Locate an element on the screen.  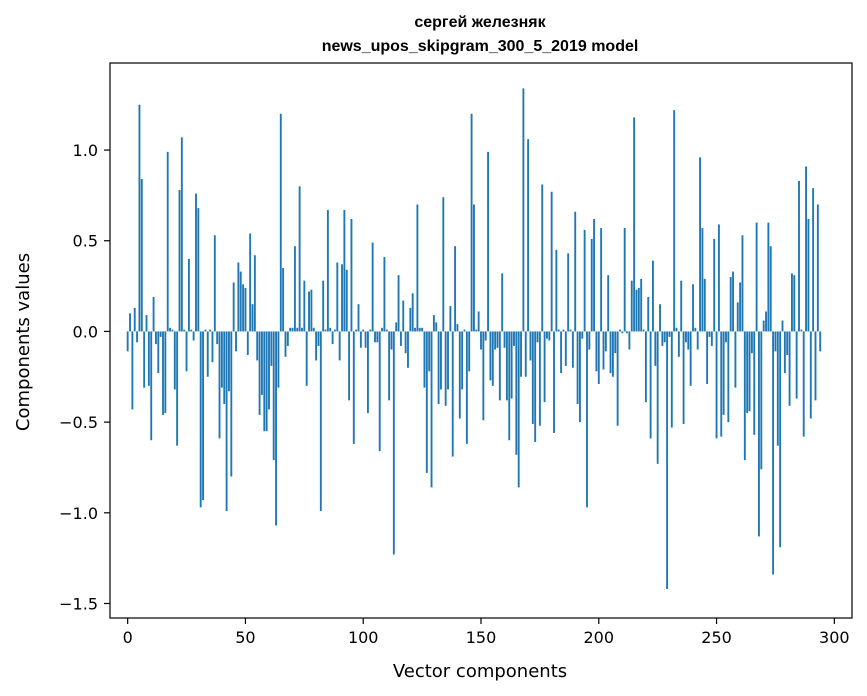
x-axis-label: Vector components is located at coordinates (480, 671).